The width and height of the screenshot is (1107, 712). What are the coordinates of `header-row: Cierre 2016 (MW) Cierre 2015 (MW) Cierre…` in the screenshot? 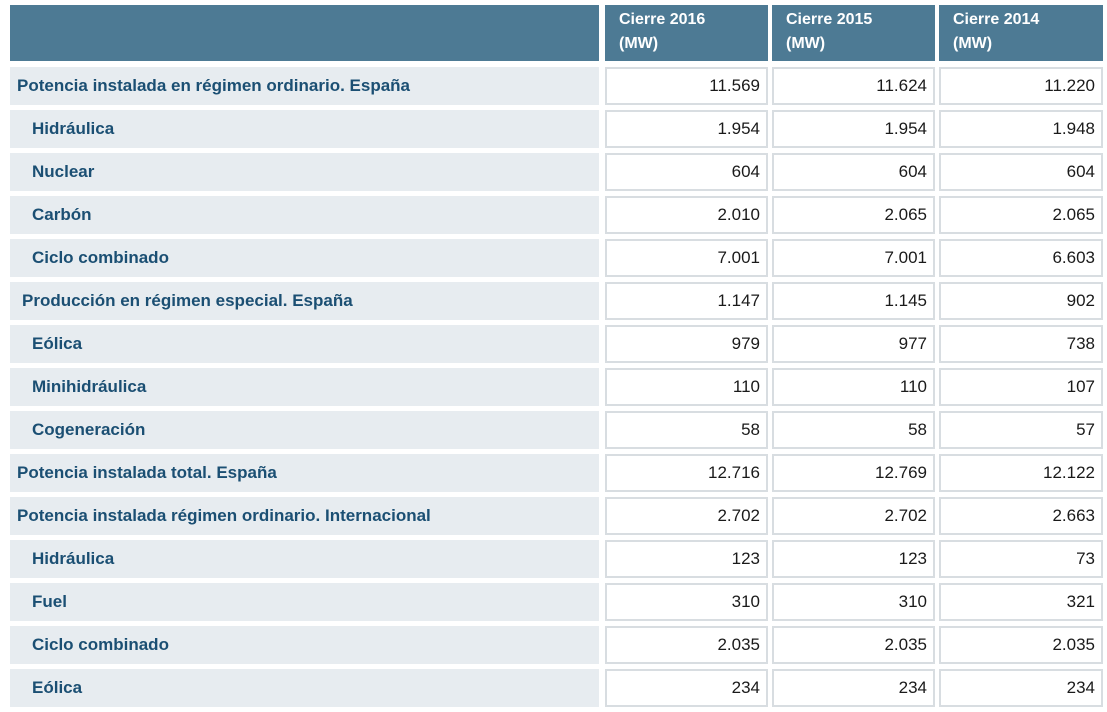 It's located at (556, 35).